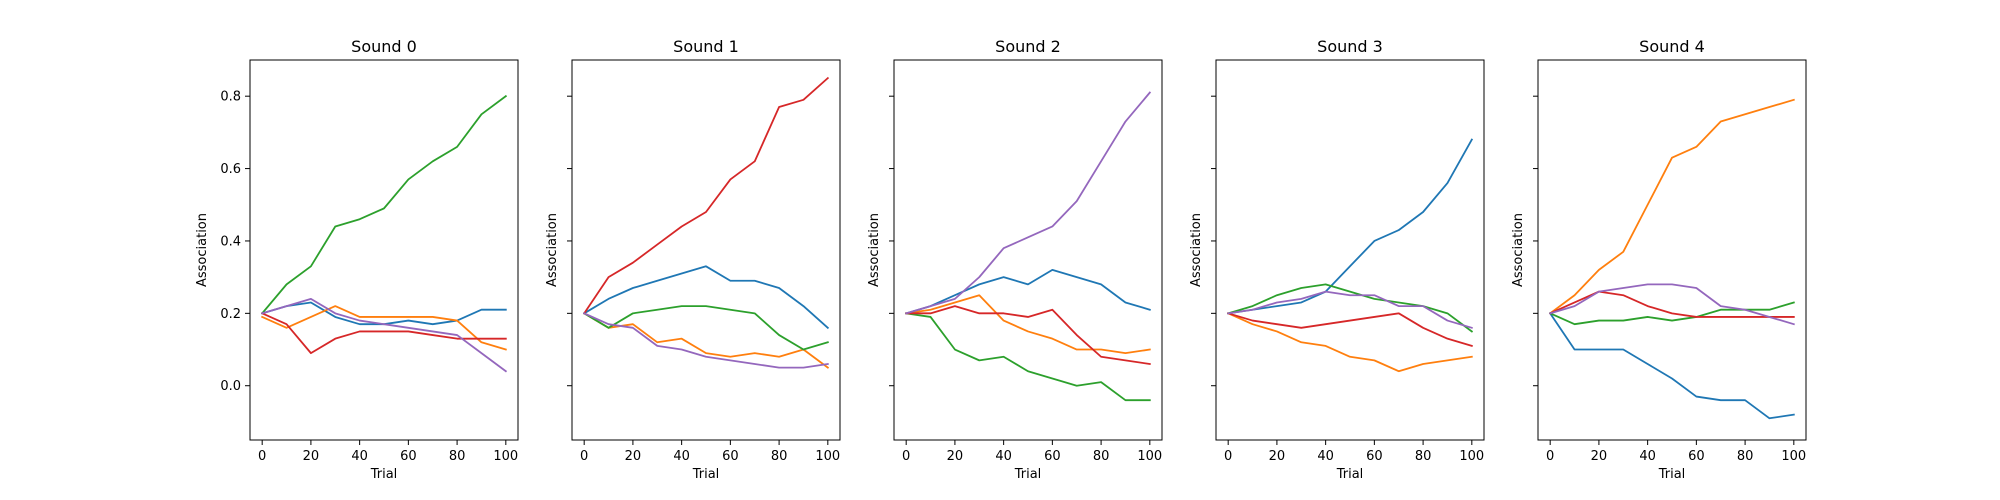 Image resolution: width=2000 pixels, height=500 pixels. I want to click on chart-title: Sound 0, so click(384, 46).